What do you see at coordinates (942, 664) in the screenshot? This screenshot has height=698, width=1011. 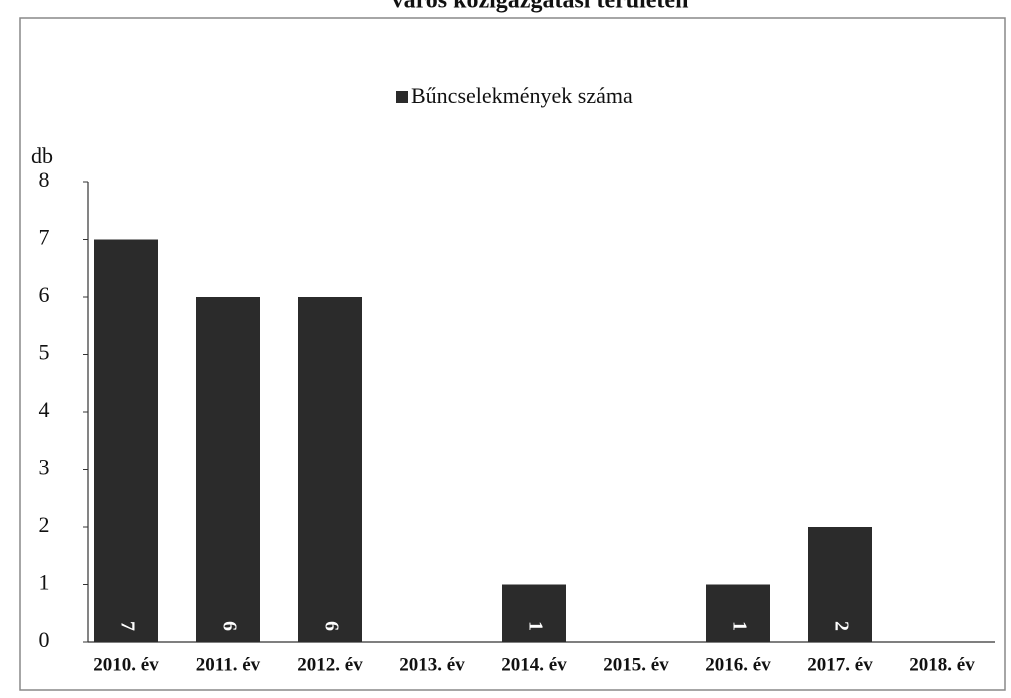 I see `x-tick-label: 2018. év` at bounding box center [942, 664].